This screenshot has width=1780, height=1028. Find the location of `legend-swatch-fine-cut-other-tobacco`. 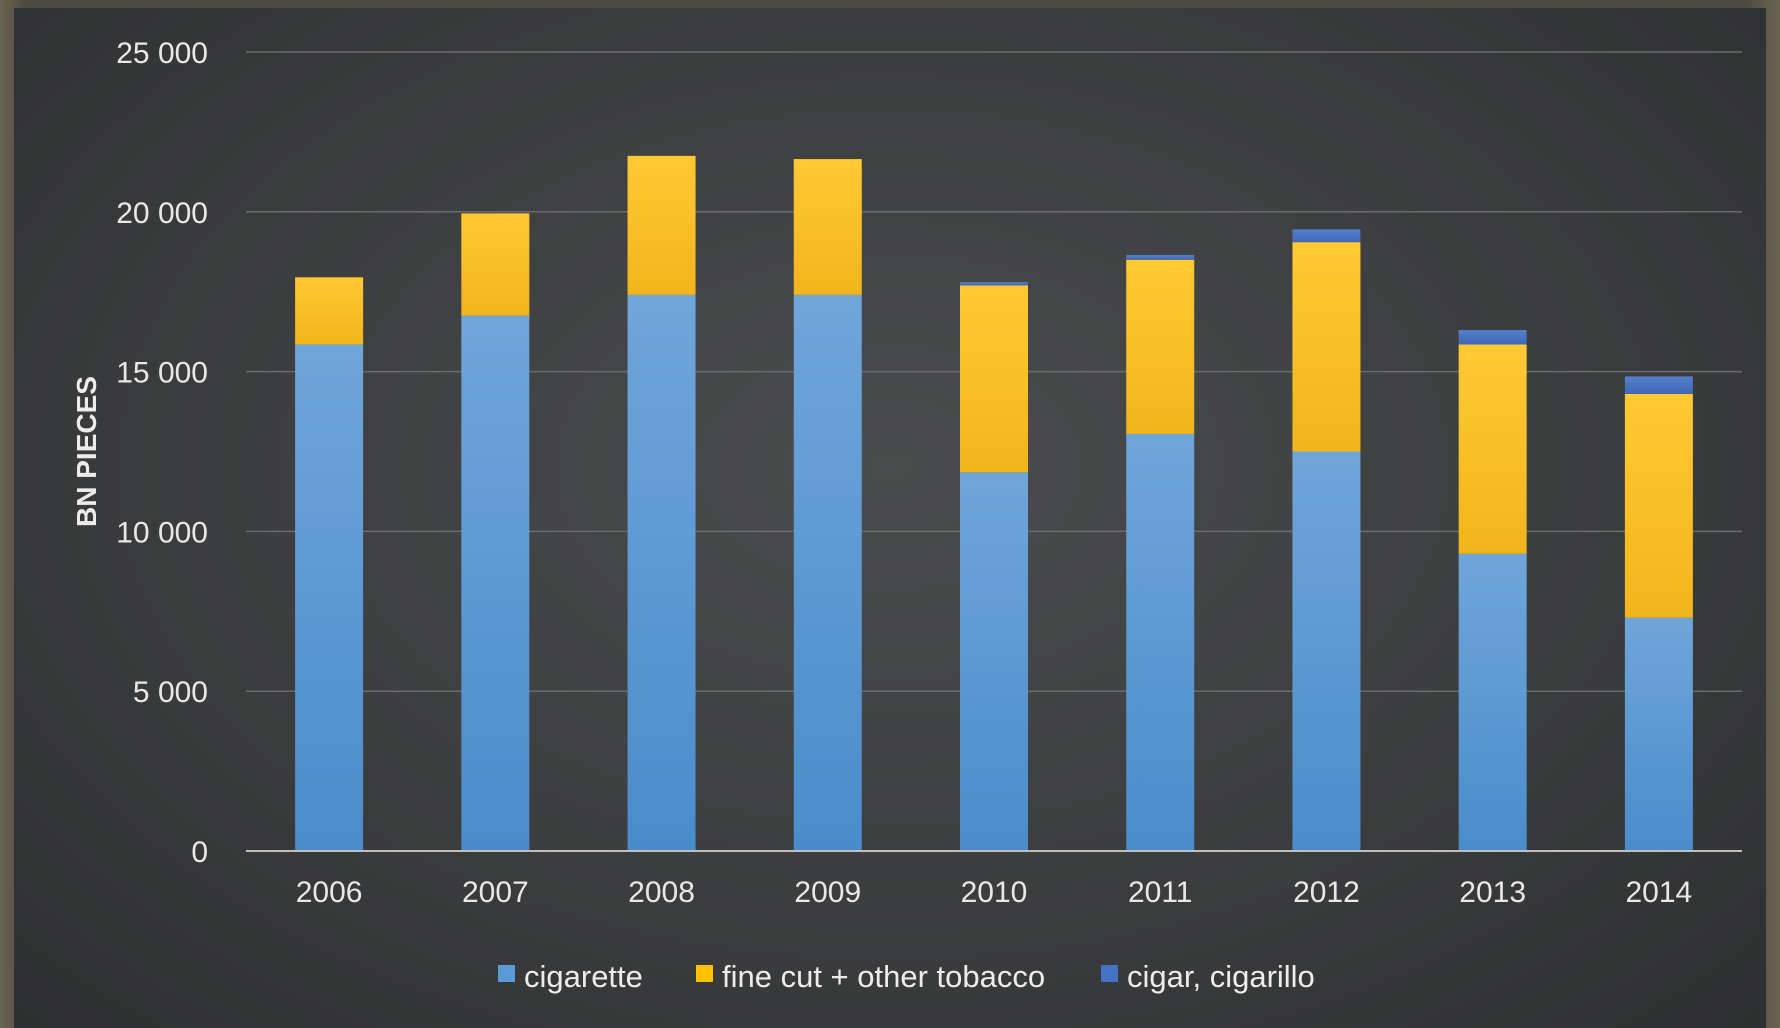

legend-swatch-fine-cut-other-tobacco is located at coordinates (704, 973).